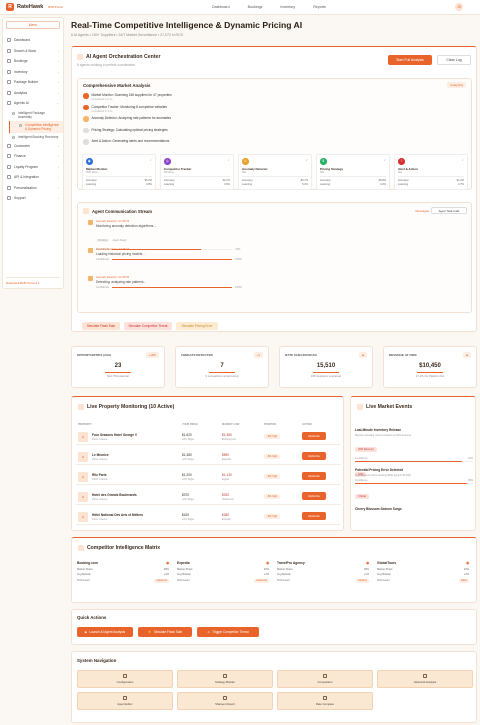  Describe the element at coordinates (114, 434) in the screenshot. I see `property-name: Four Seasons Hotel George V` at that location.